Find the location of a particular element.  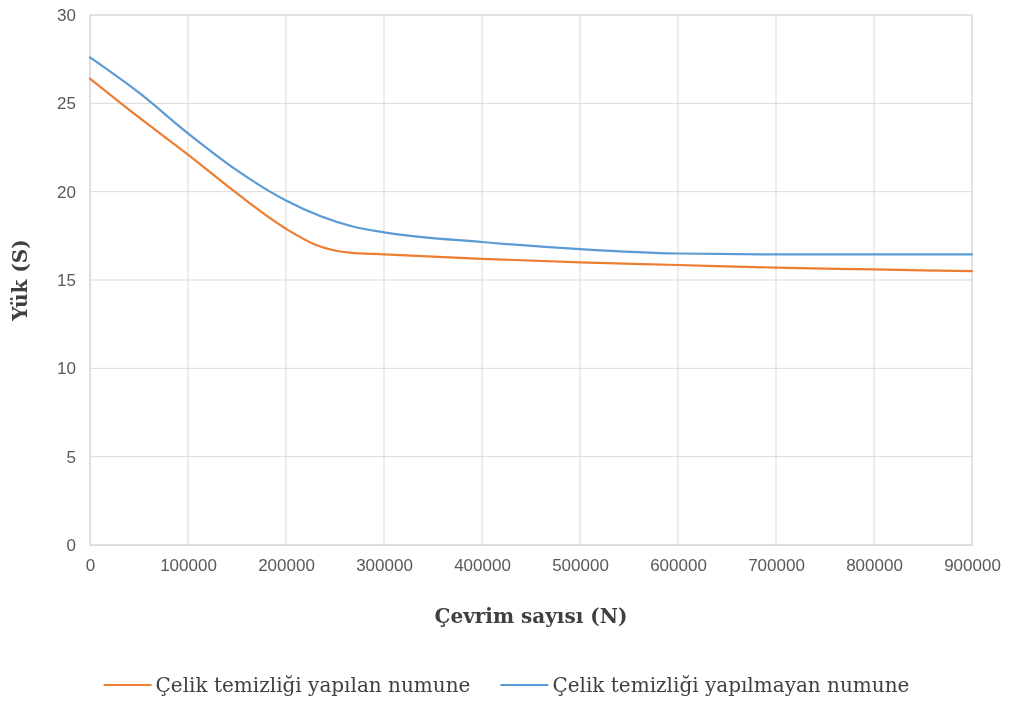

x-axis-title: Çevrim sayısı (N) is located at coordinates (531, 616).